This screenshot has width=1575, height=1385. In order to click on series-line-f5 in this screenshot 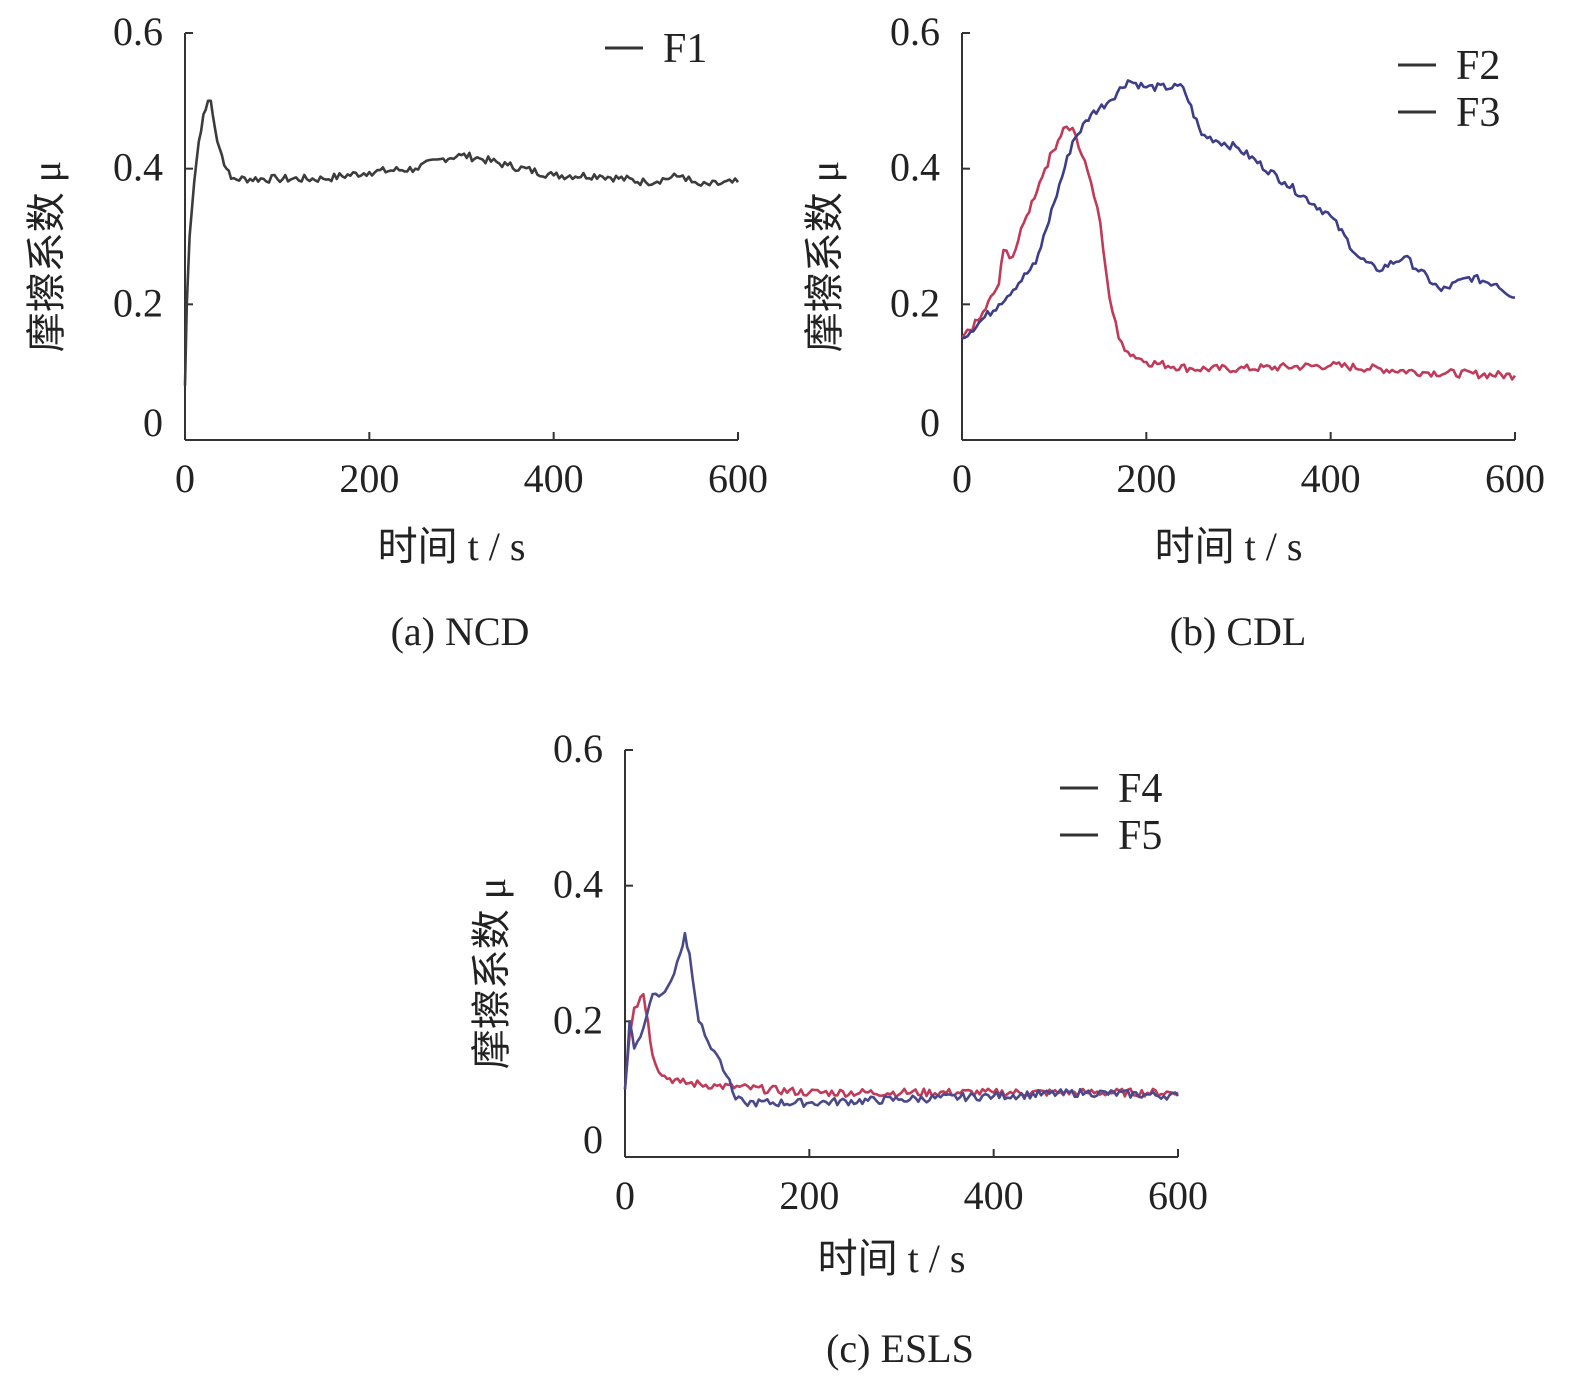, I will do `click(901, 1019)`.